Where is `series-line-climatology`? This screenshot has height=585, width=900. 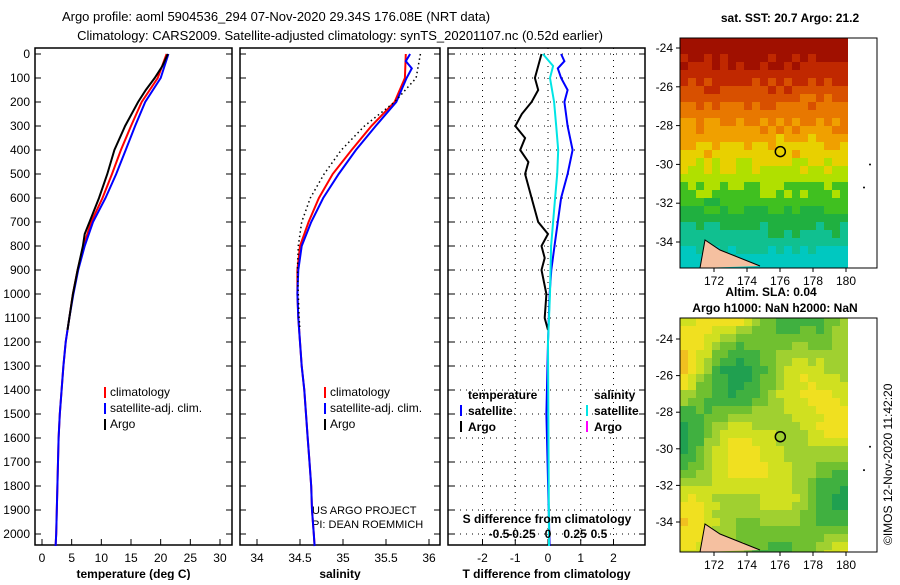
series-line-climatology is located at coordinates (351, 300).